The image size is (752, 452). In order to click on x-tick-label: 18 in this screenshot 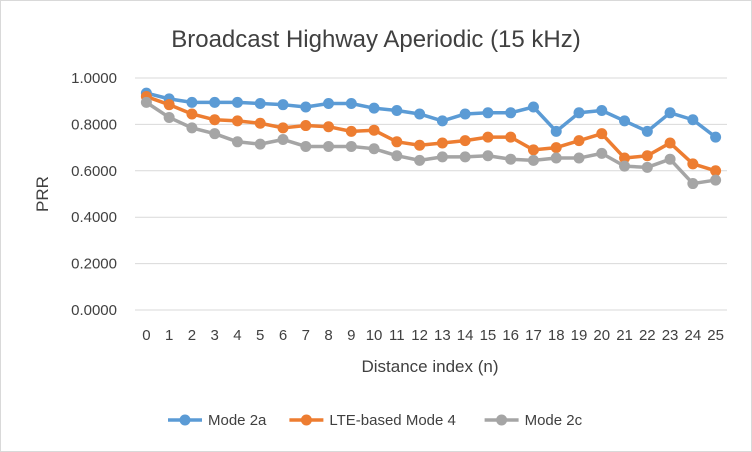, I will do `click(556, 335)`.